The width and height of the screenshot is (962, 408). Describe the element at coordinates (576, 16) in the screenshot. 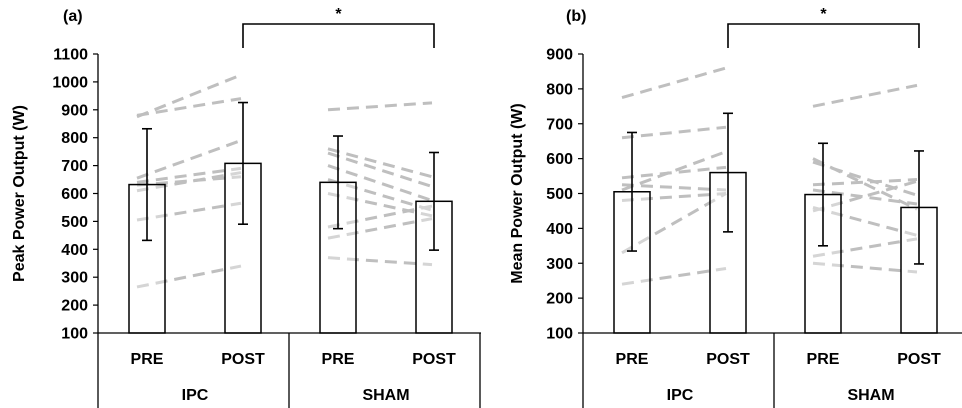

I see `panel-label: (b)` at that location.